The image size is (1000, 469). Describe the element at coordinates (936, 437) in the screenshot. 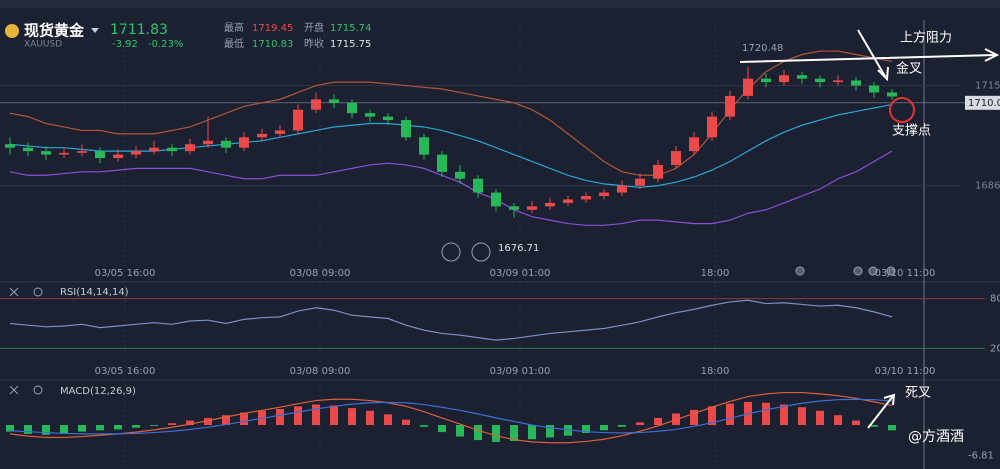

I see `watermark: @方酒酒` at that location.